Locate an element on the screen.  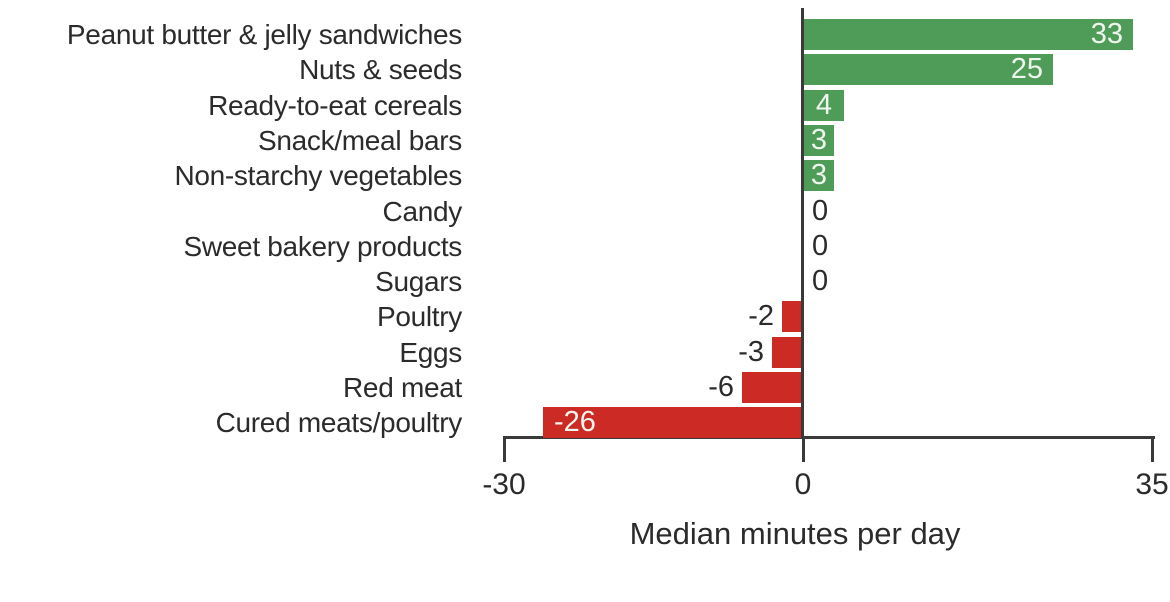
category-label: Snack/meal bars is located at coordinates (359, 140).